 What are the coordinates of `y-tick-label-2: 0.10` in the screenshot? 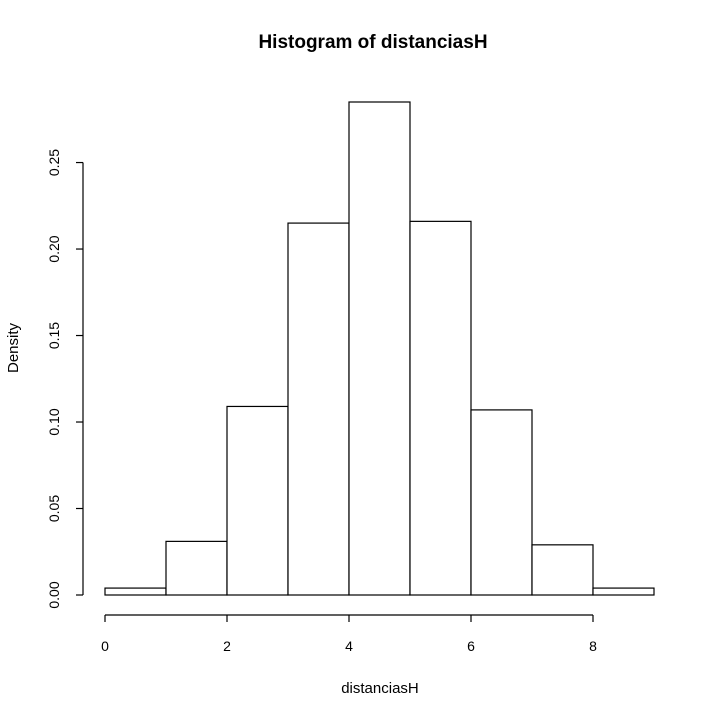 It's located at (54, 421).